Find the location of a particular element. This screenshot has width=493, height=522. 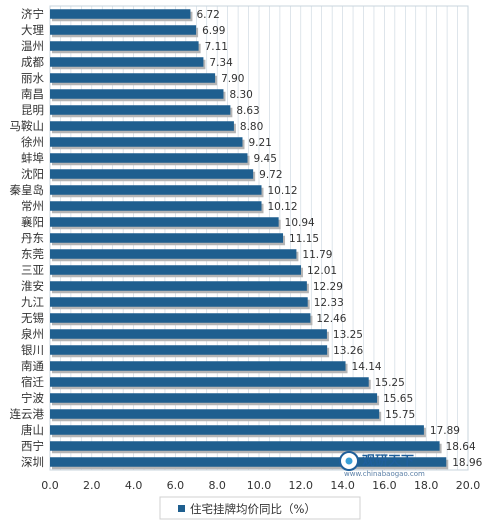

x-axis-ticks: 0.0 2.0 4.0 6.0 8.0 10.0 12.0 14.0 16.0 18.0 20.0 is located at coordinates (260, 485).